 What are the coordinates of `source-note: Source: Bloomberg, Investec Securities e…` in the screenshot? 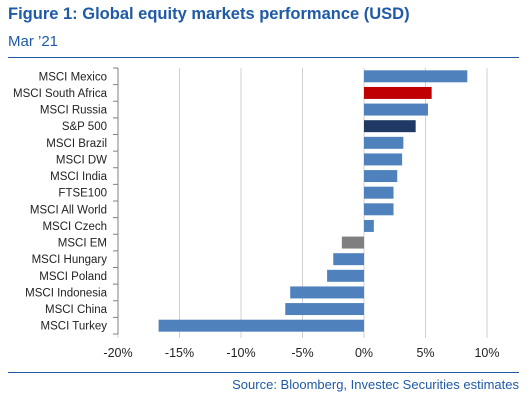 It's located at (375, 384).